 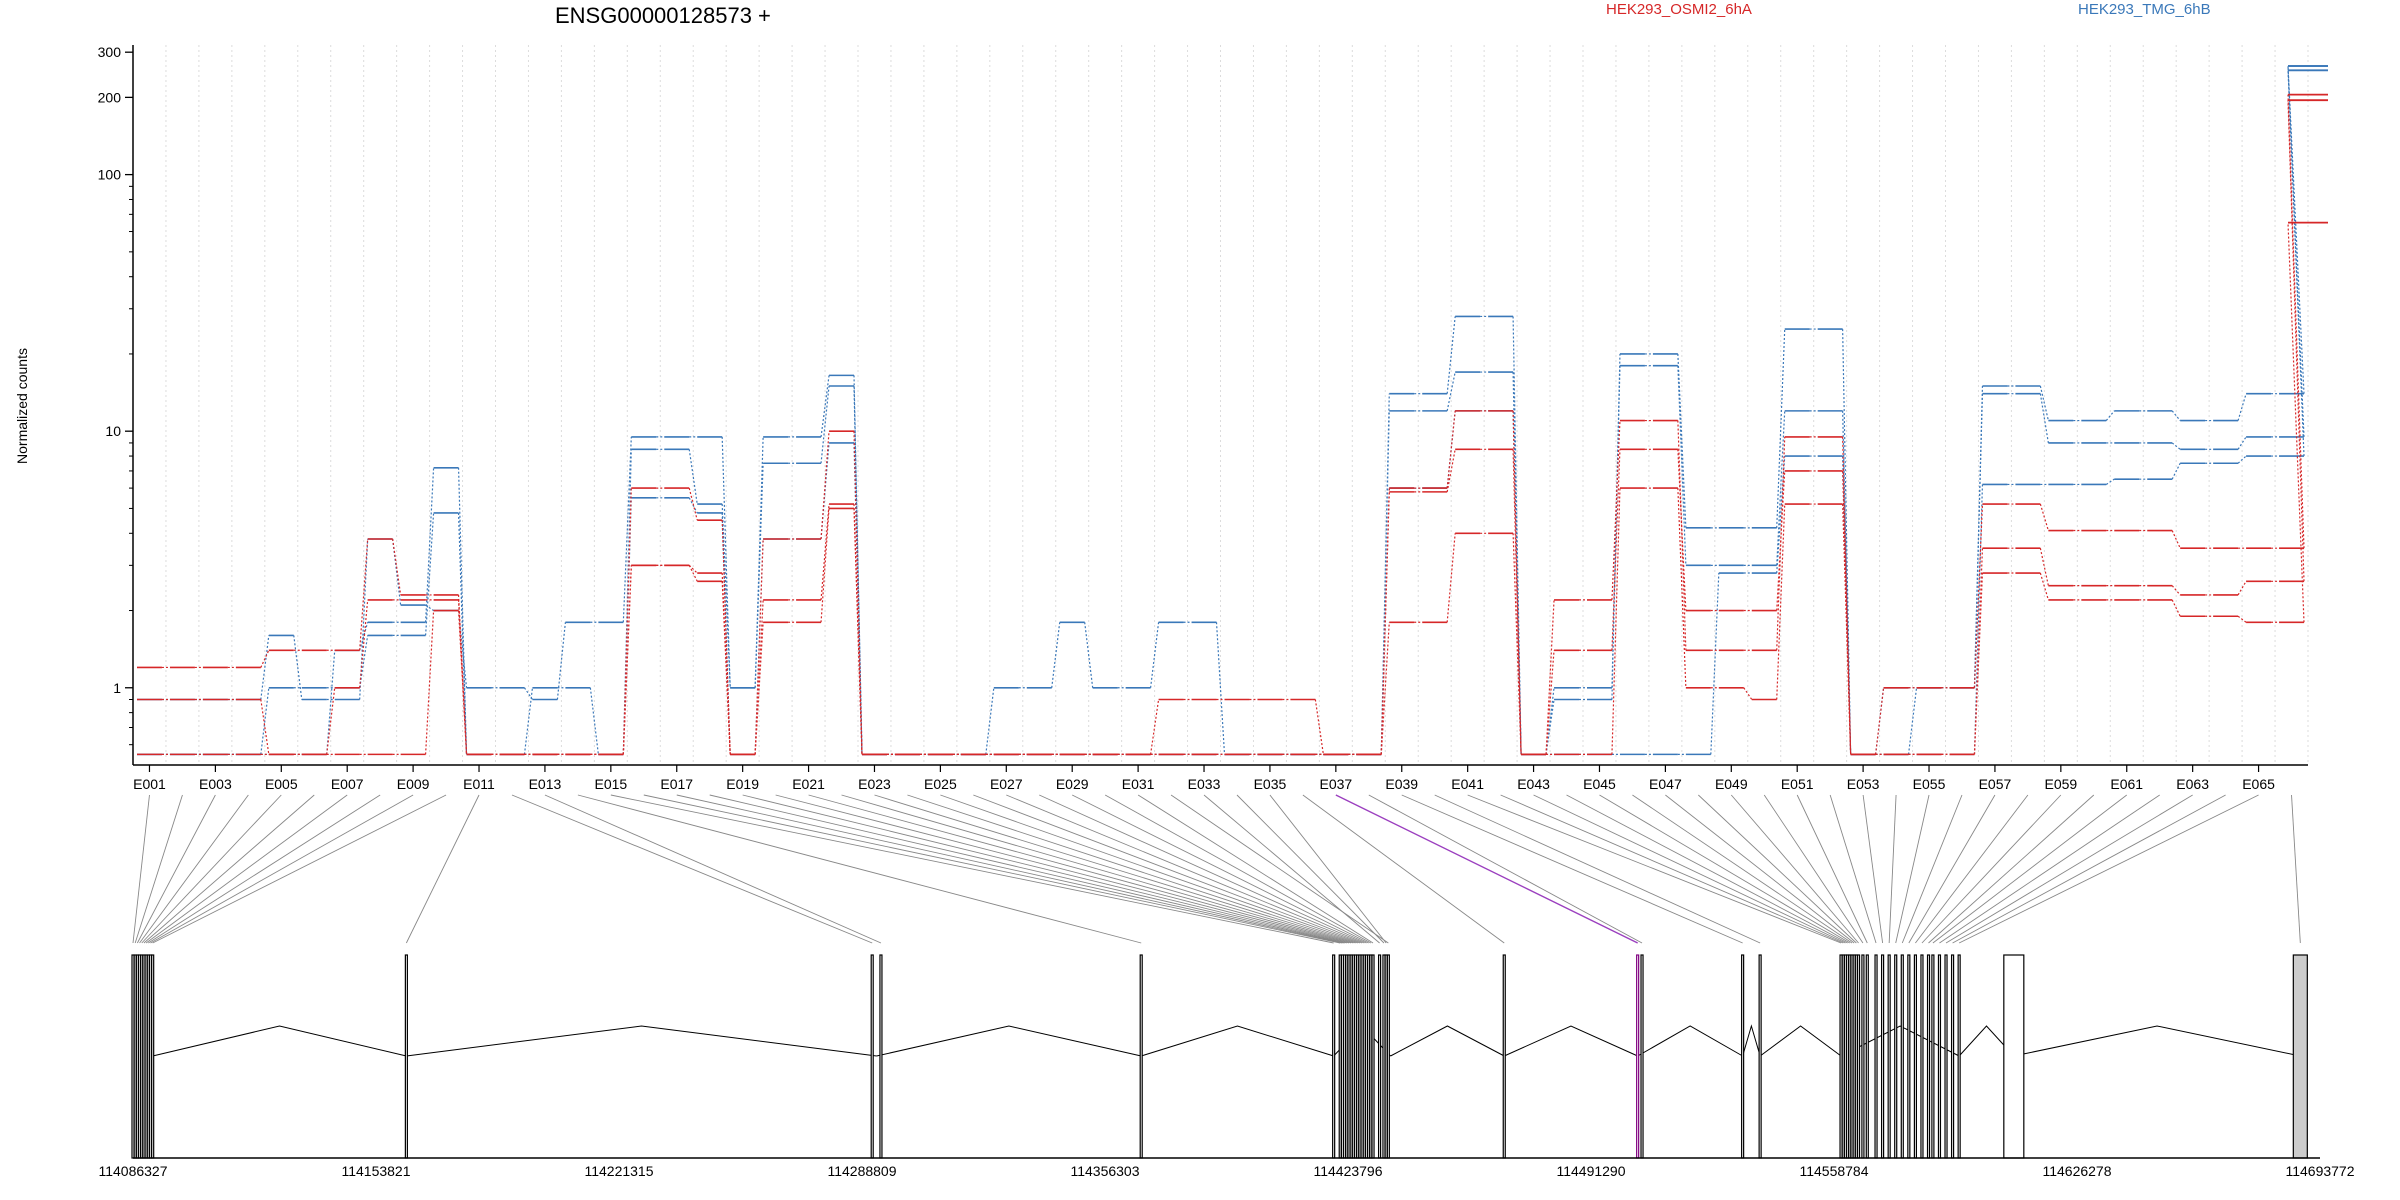 What do you see at coordinates (1833, 1171) in the screenshot?
I see `genomic-coordinate-label: 114558784` at bounding box center [1833, 1171].